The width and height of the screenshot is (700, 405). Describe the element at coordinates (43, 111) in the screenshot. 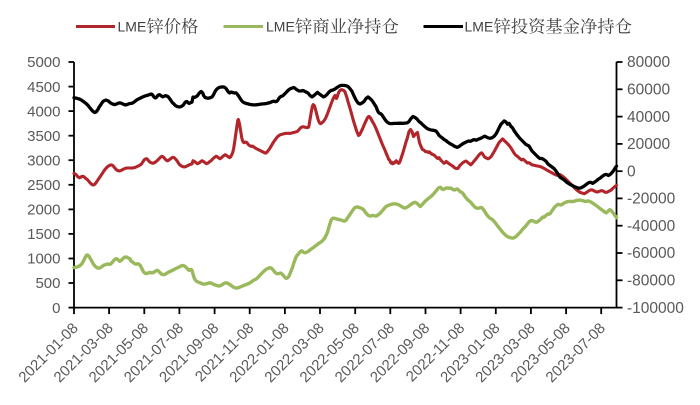

I see `svg-text: 4000` at that location.